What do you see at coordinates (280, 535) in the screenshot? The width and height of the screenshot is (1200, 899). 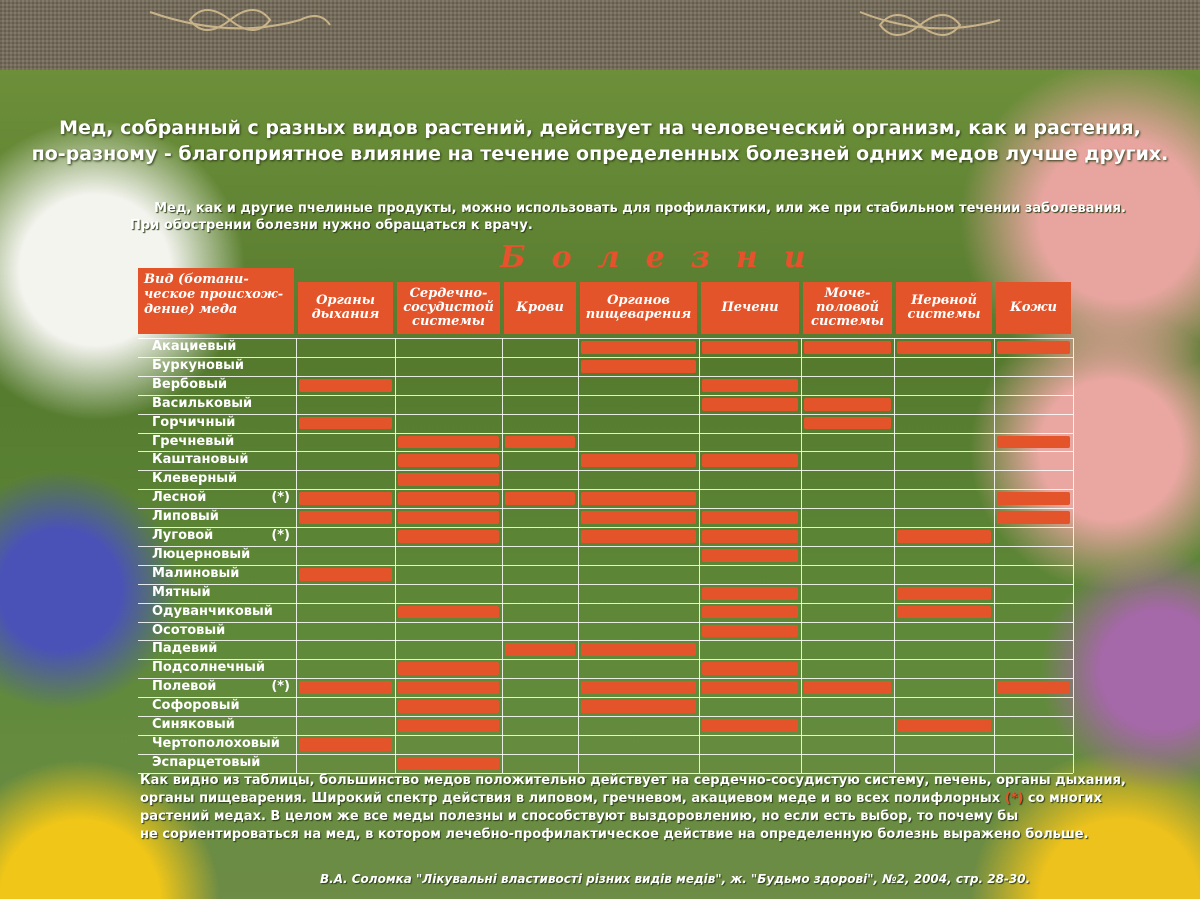 I see `polyfloral-mark: (*)` at bounding box center [280, 535].